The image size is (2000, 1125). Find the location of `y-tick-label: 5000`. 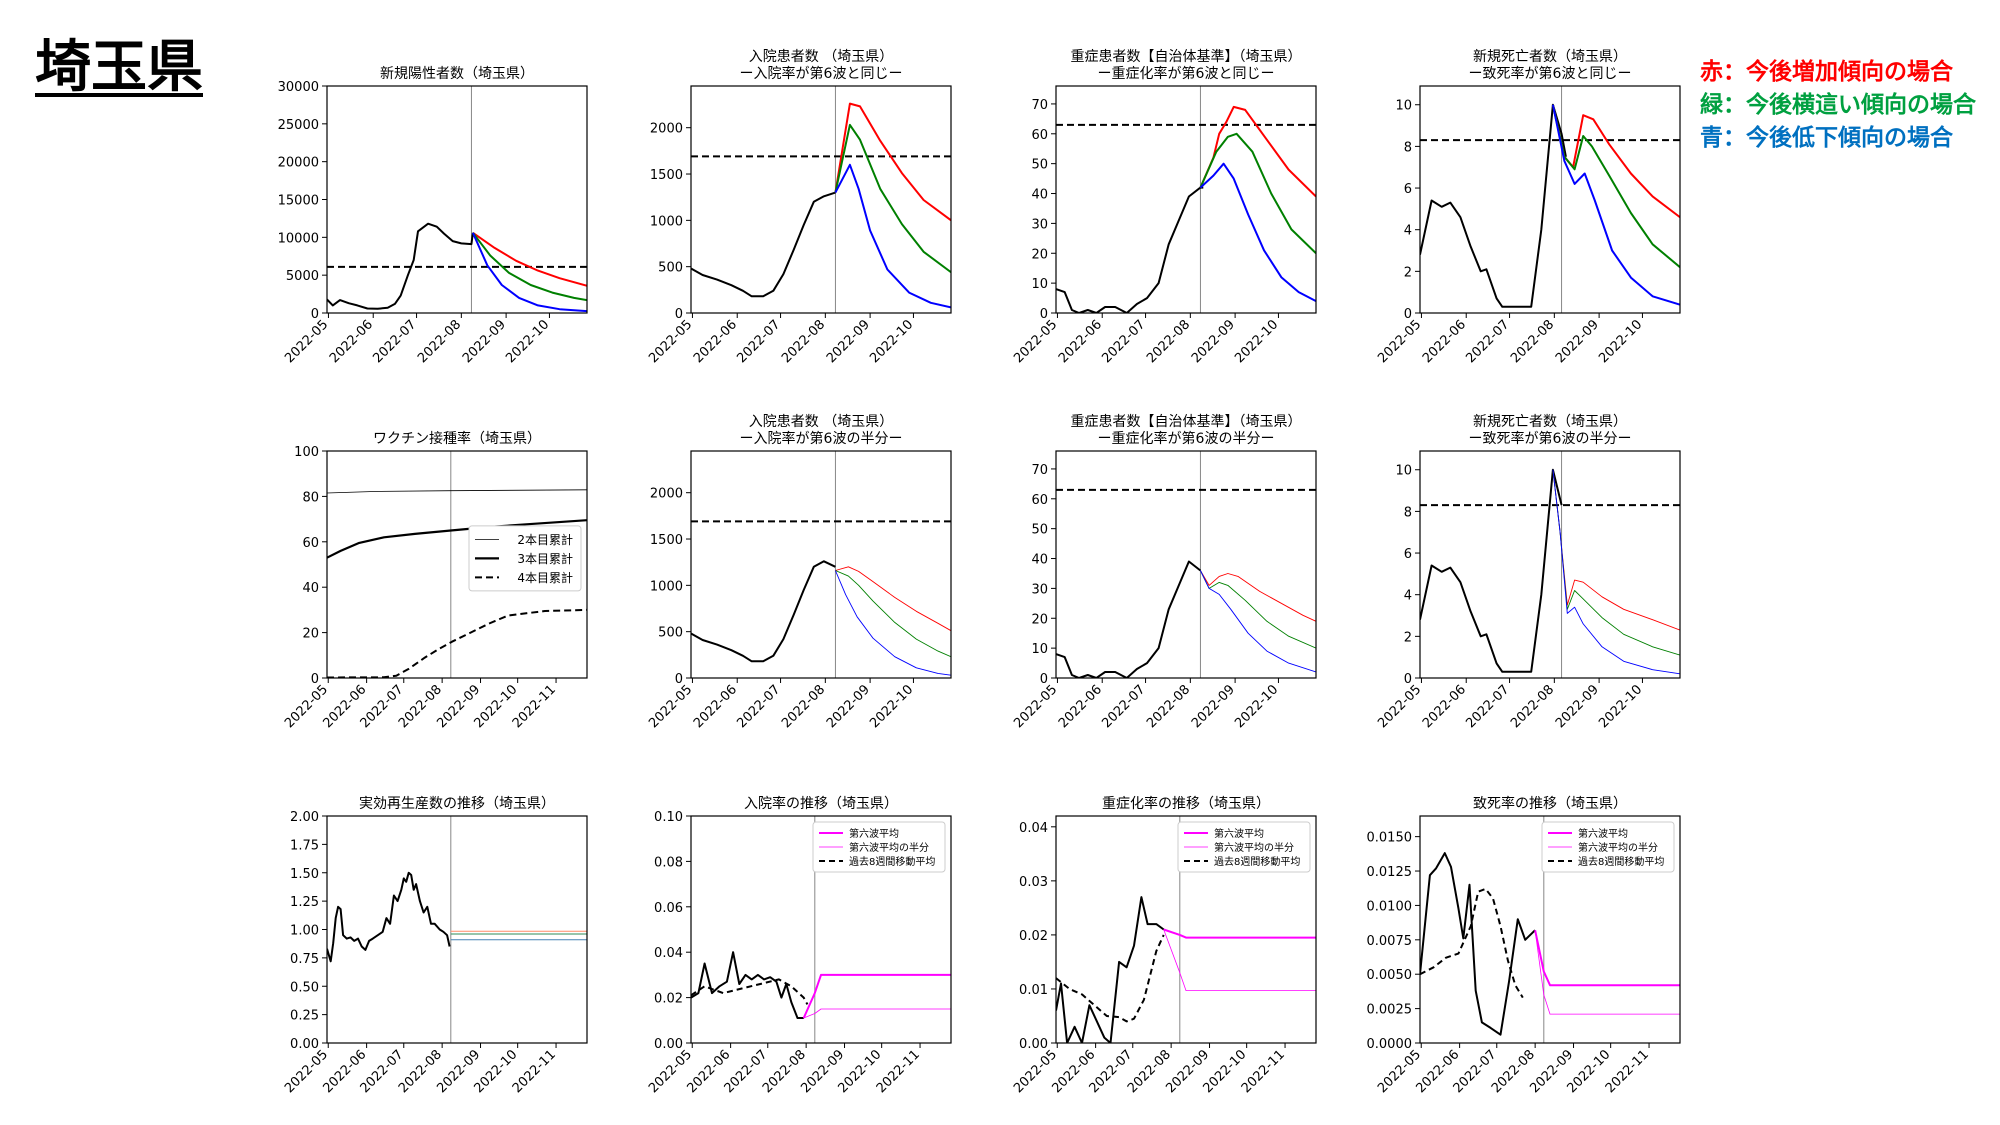

y-tick-label: 5000 is located at coordinates (302, 276).